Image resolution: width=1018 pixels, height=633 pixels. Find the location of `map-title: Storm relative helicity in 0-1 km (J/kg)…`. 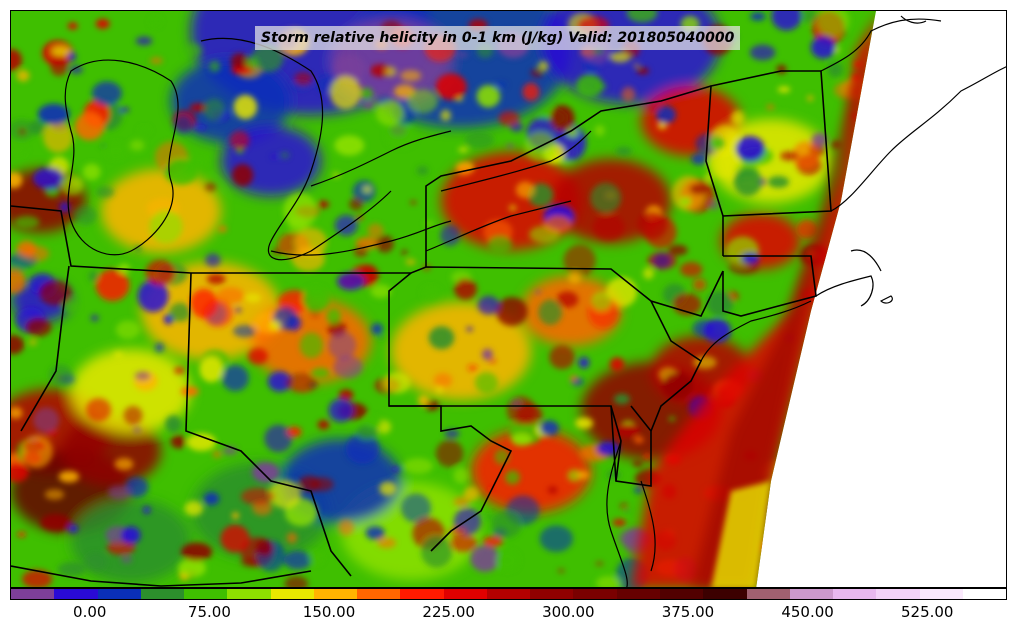

map-title: Storm relative helicity in 0-1 km (J/kg)… is located at coordinates (498, 38).